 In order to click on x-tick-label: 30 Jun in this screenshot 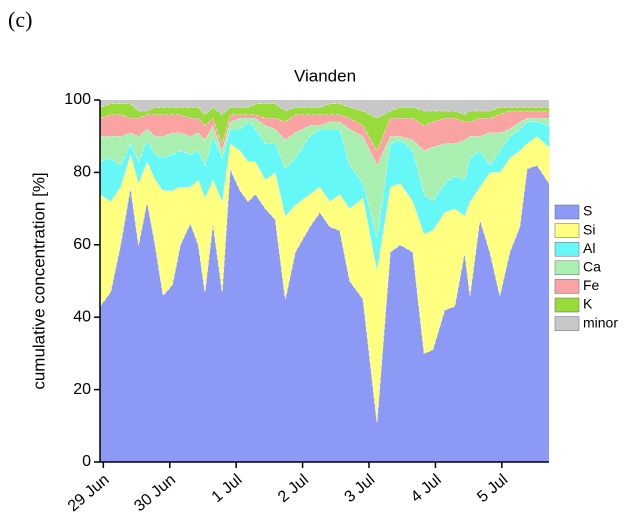, I will do `click(155, 493)`.